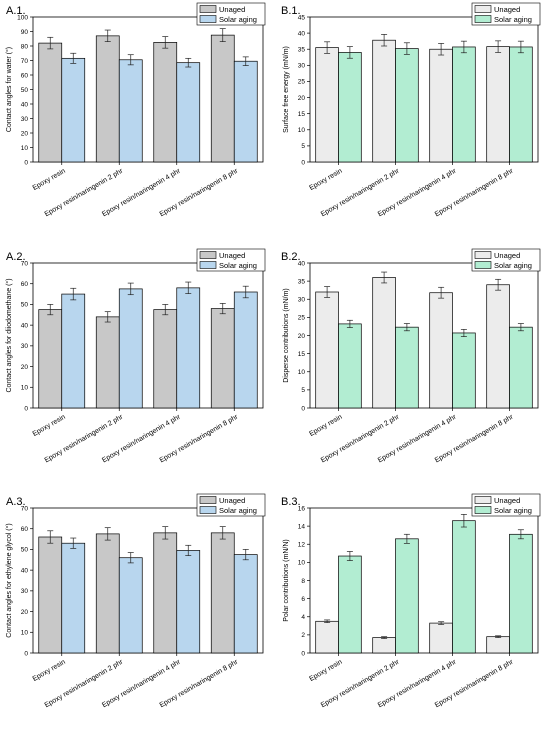  What do you see at coordinates (286, 580) in the screenshot?
I see `y-axis-label: Polar contributions (mN/N)` at bounding box center [286, 580].